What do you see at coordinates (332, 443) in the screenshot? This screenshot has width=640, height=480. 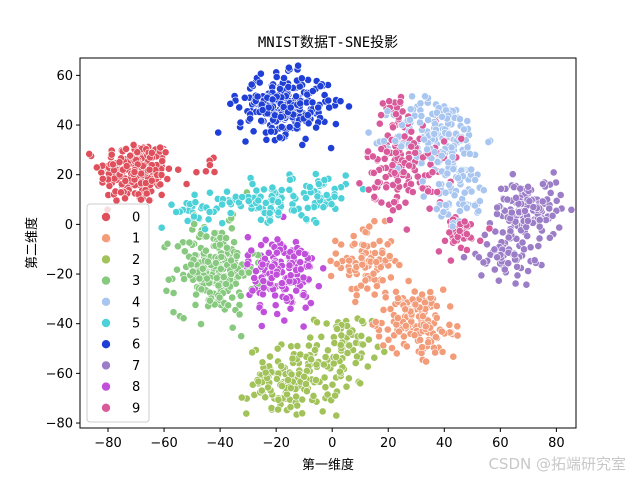 I see `x-tick-label: 0` at bounding box center [332, 443].